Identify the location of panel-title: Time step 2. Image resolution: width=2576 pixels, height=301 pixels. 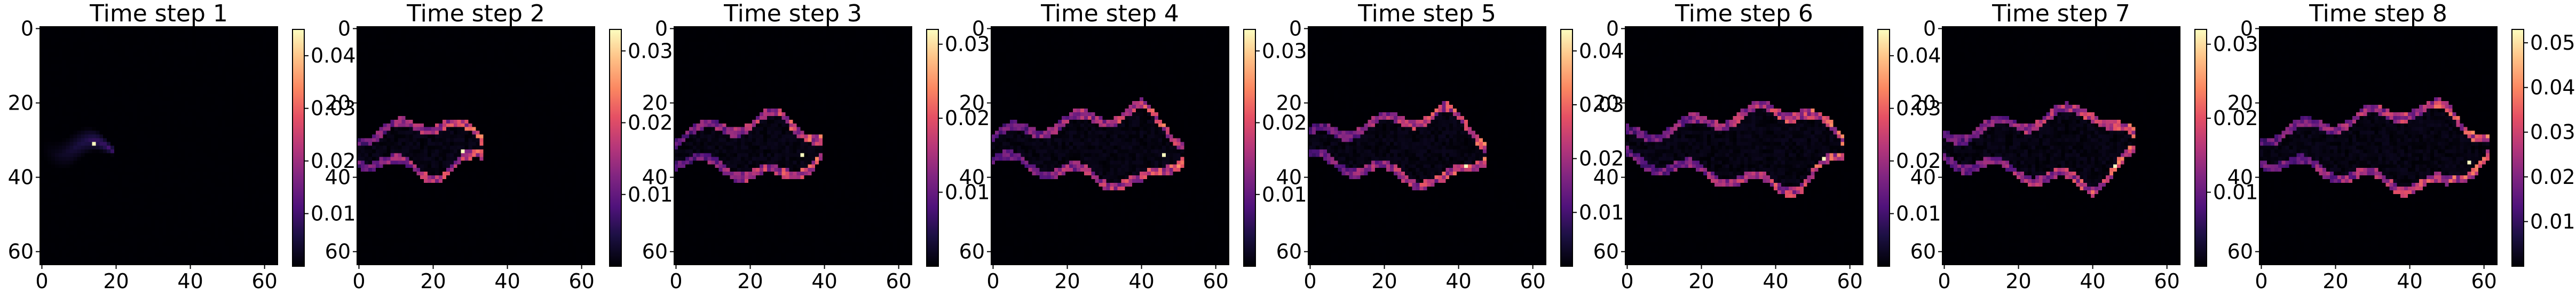
(475, 13).